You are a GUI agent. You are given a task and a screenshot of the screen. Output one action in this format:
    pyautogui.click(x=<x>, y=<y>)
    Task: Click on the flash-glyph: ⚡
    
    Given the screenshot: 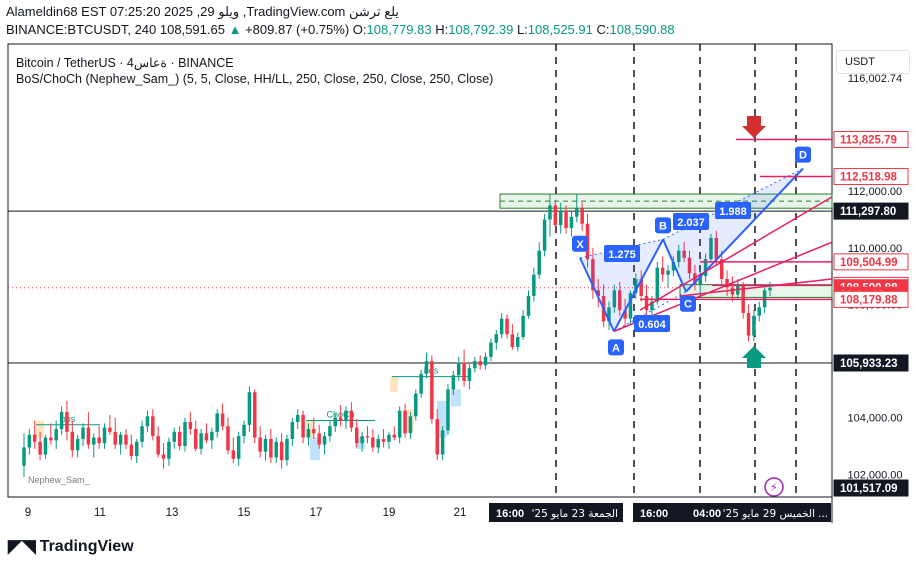 What is the action you would take?
    pyautogui.click(x=774, y=487)
    